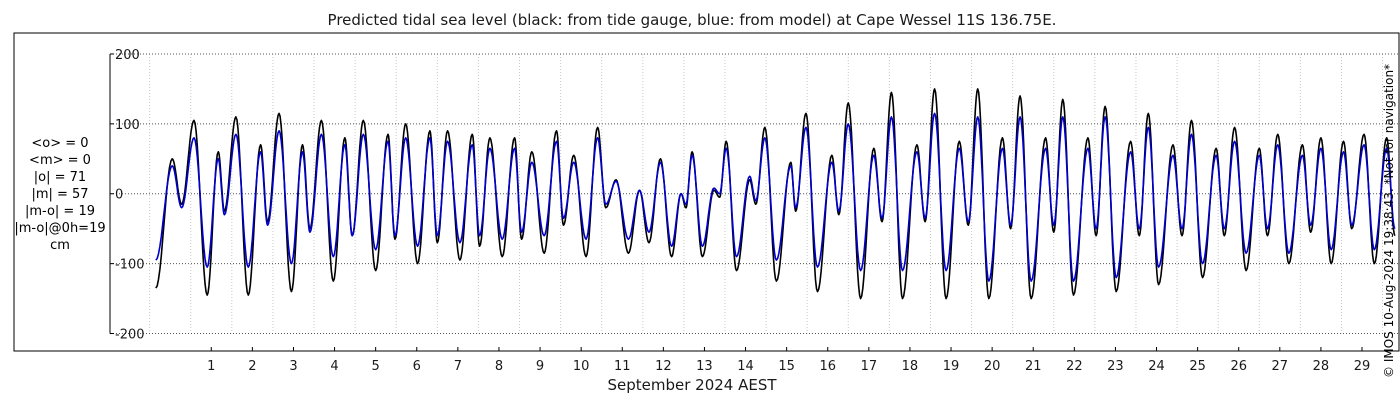  What do you see at coordinates (334, 366) in the screenshot?
I see `x-tick-label: 4` at bounding box center [334, 366].